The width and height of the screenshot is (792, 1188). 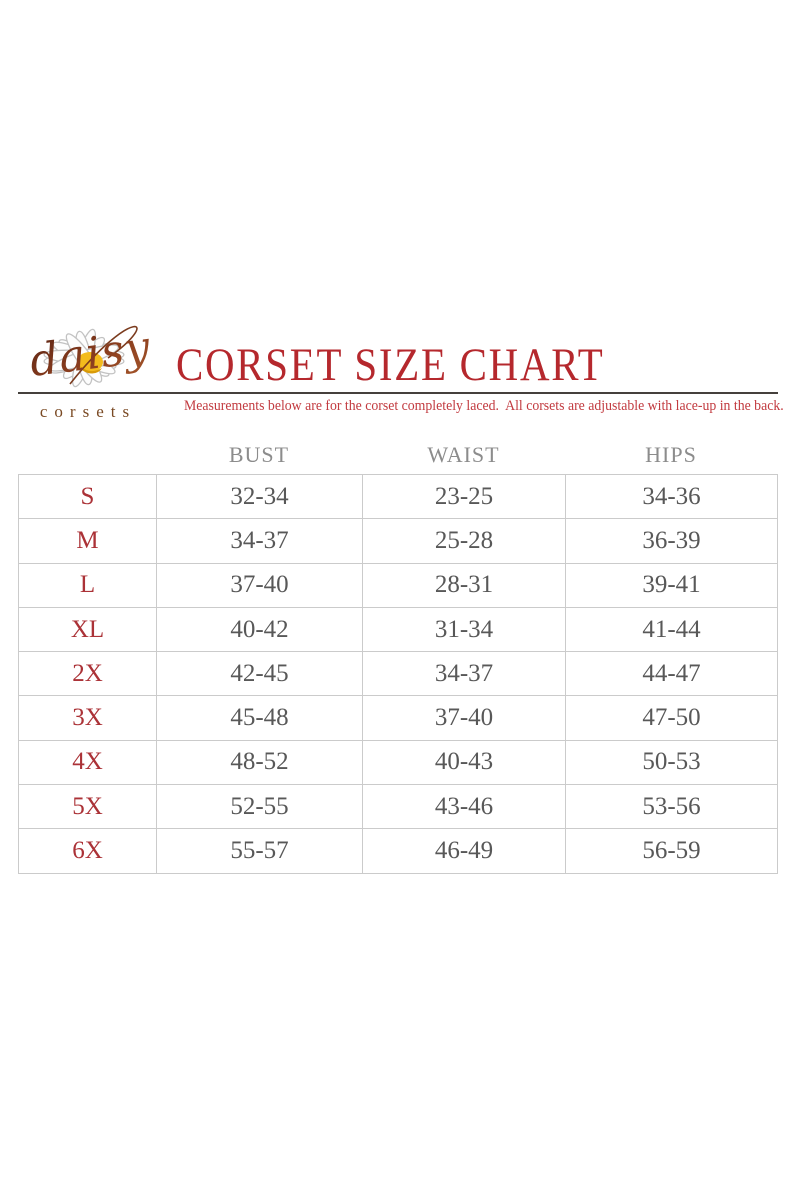 What do you see at coordinates (259, 496) in the screenshot?
I see `bust-cell: 32-34` at bounding box center [259, 496].